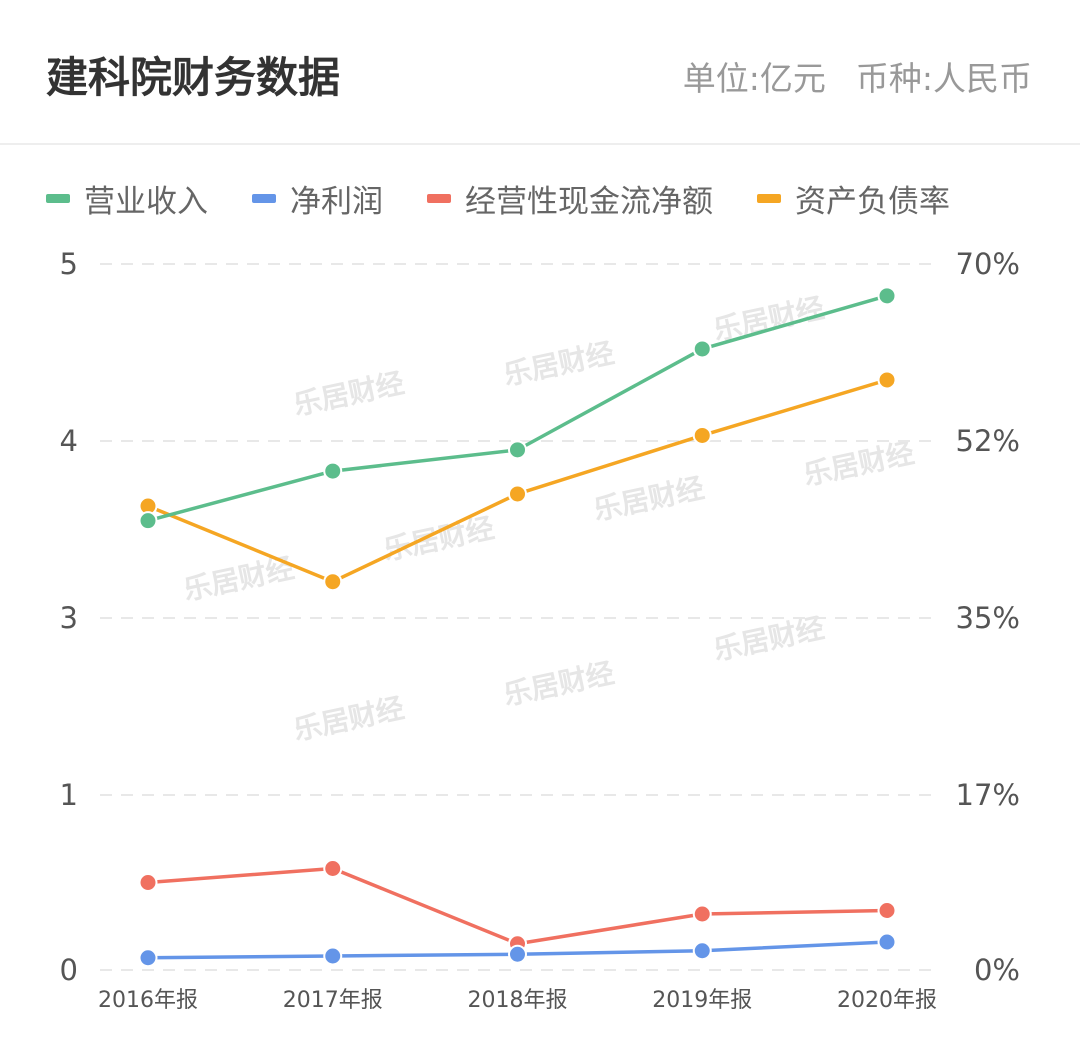  Describe the element at coordinates (754, 78) in the screenshot. I see `unit-label: 单位:亿元` at that location.